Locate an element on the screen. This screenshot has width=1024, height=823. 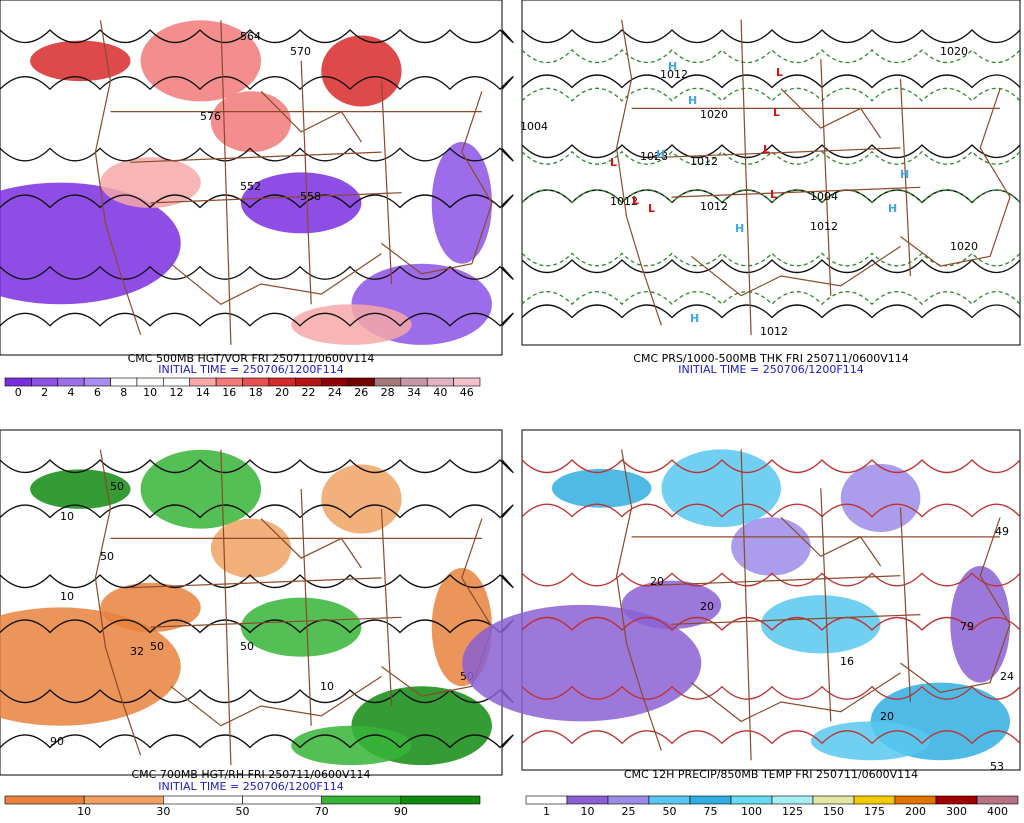
colorbar-label: 28 is located at coordinates (388, 392).